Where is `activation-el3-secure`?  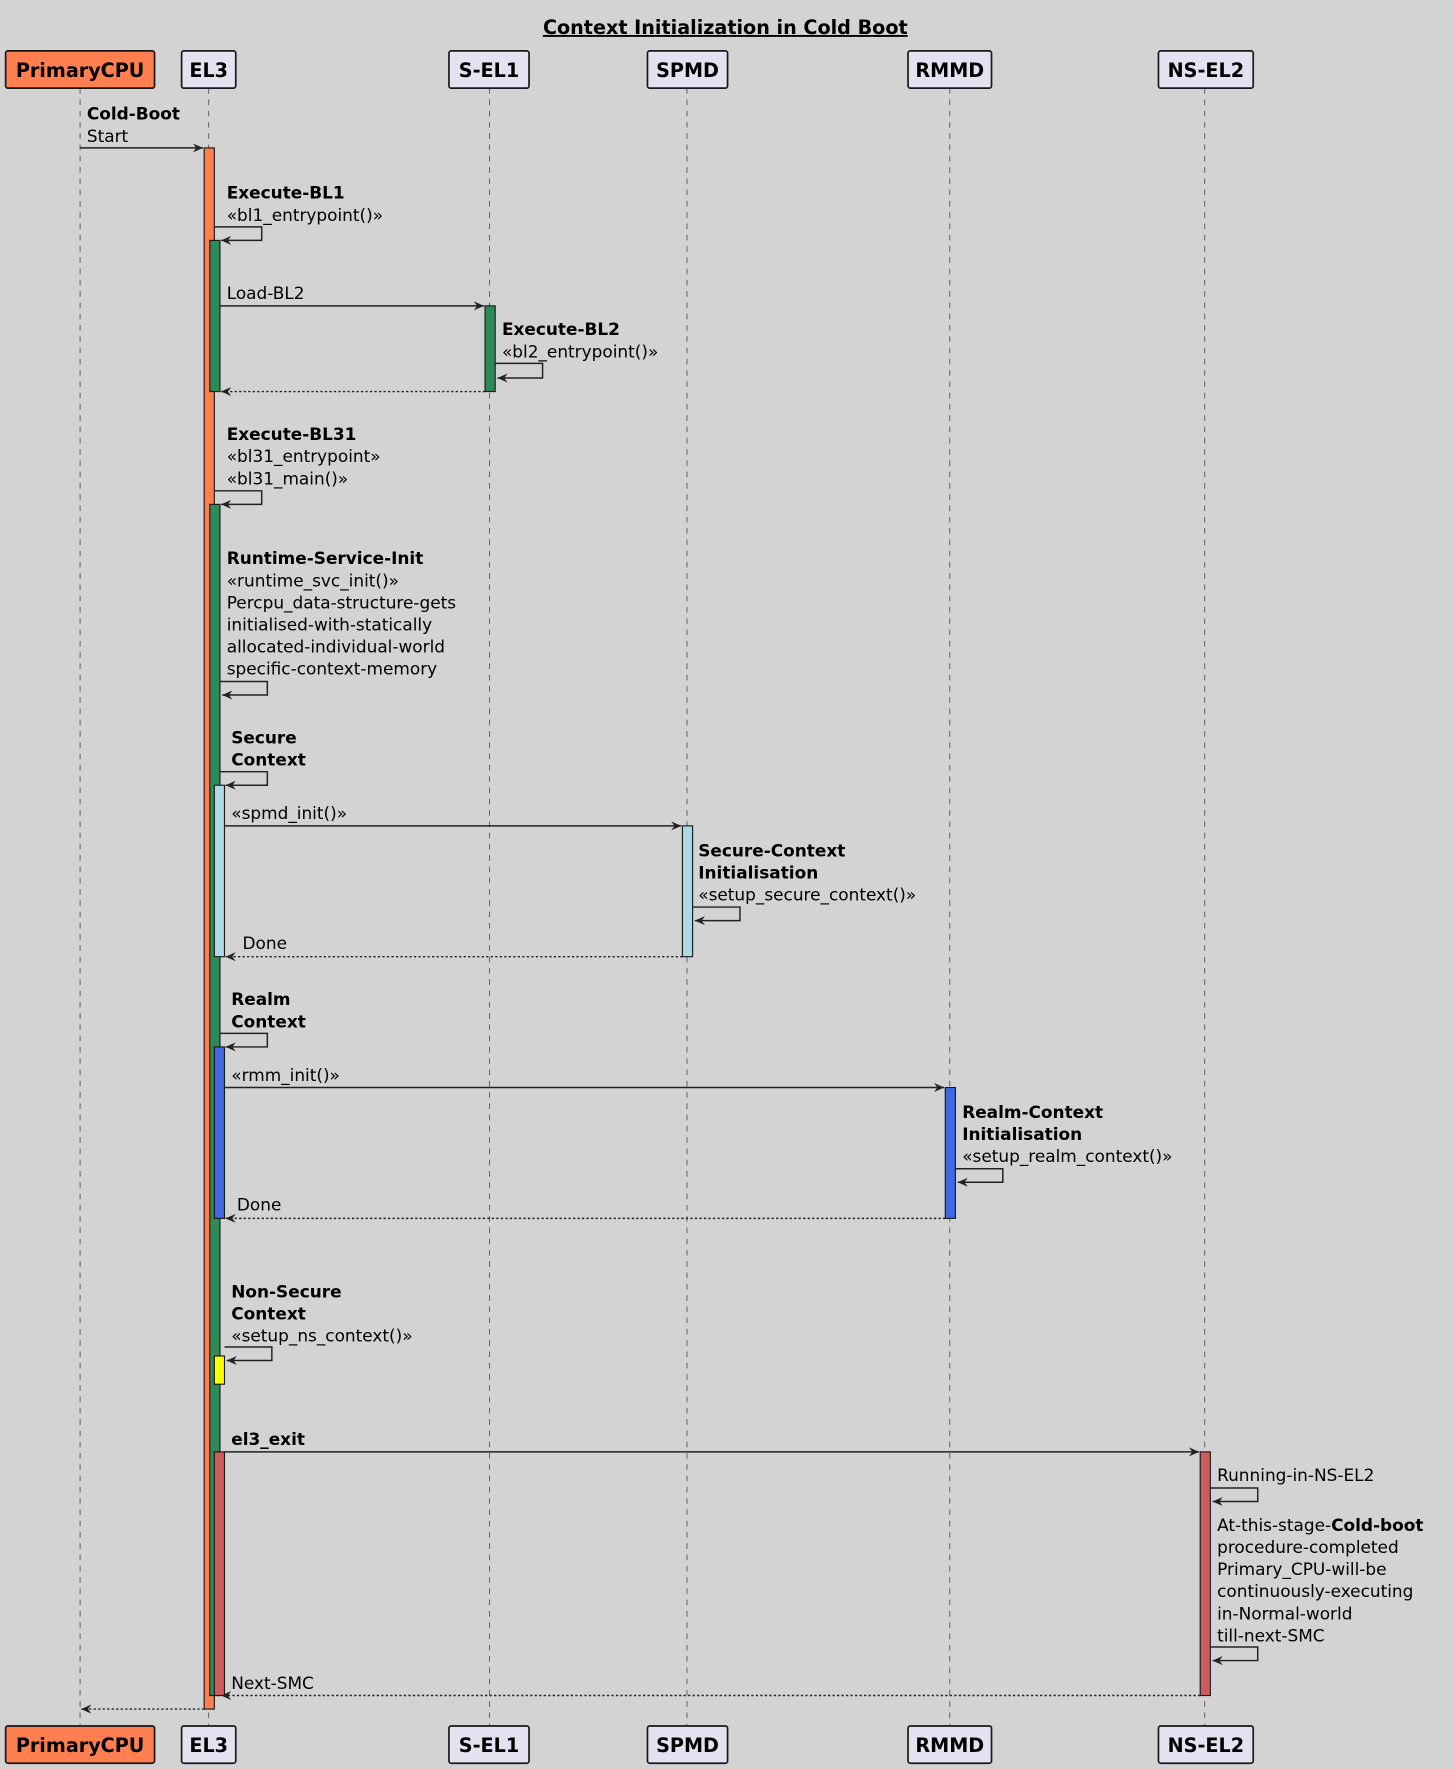 activation-el3-secure is located at coordinates (219, 871).